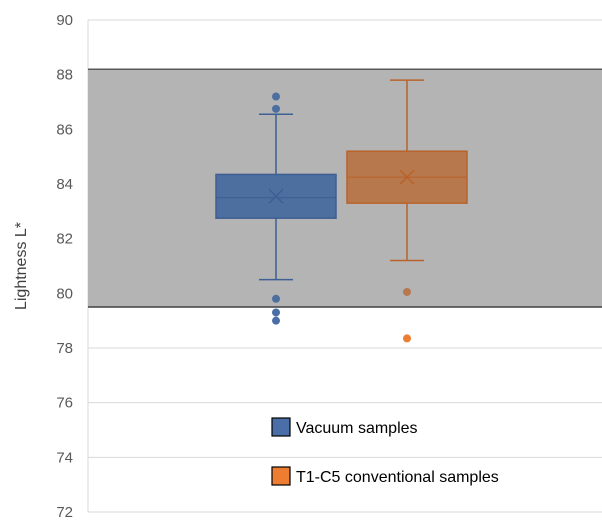 This screenshot has width=602, height=523. I want to click on y-axis-tick-labels: 72 74 76 78 80 82 84 86 88 90, so click(64, 266).